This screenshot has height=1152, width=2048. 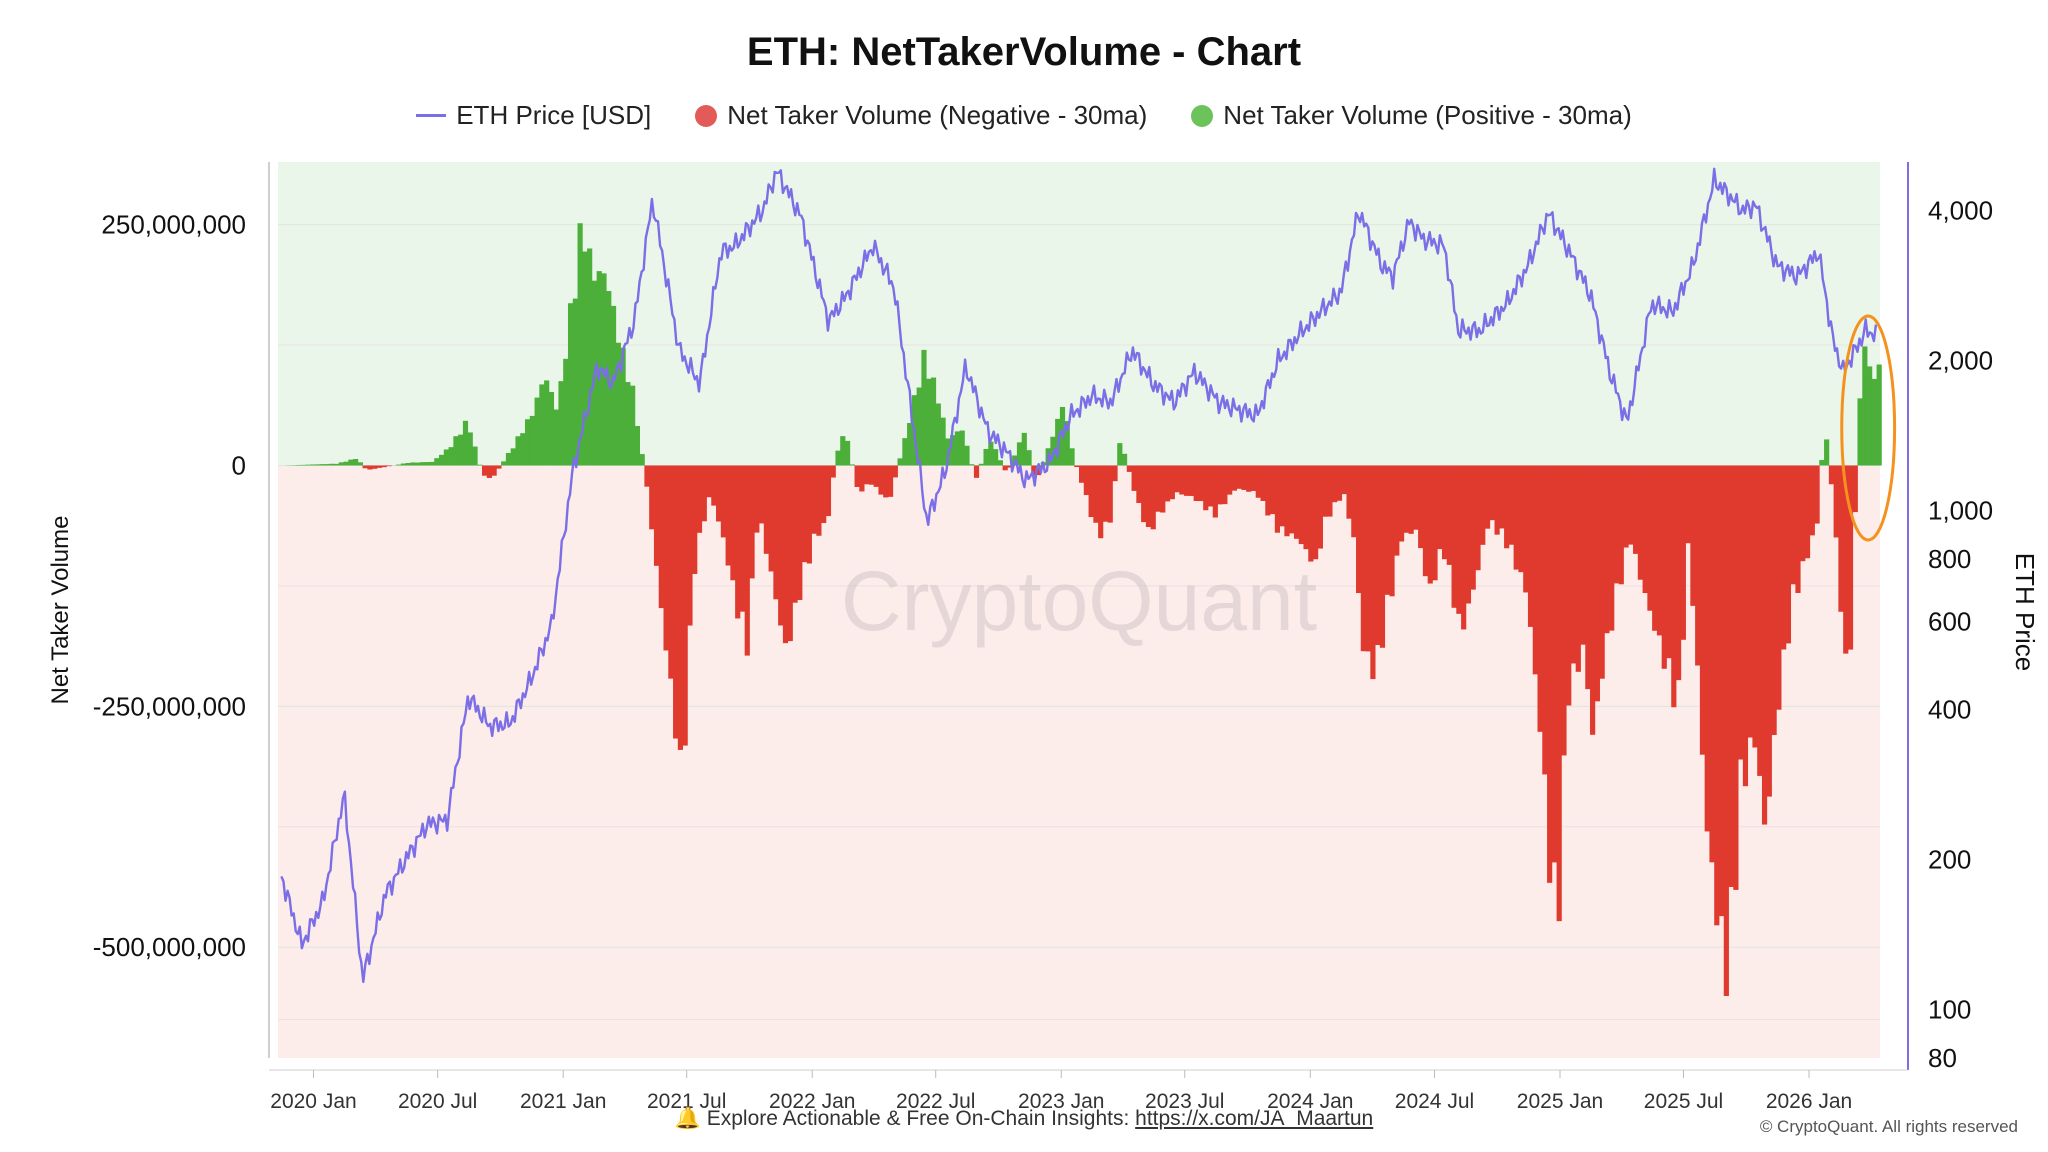 I want to click on x-tick-label: 2020 Jan, so click(x=313, y=1101).